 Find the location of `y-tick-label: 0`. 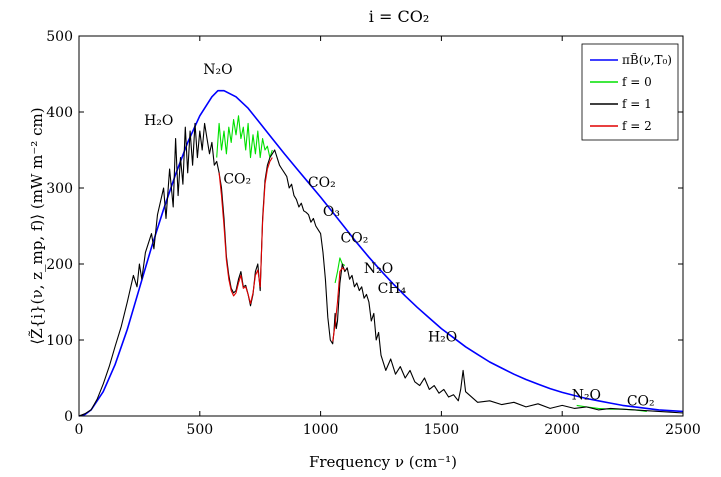

y-tick-label: 0 is located at coordinates (68, 417).